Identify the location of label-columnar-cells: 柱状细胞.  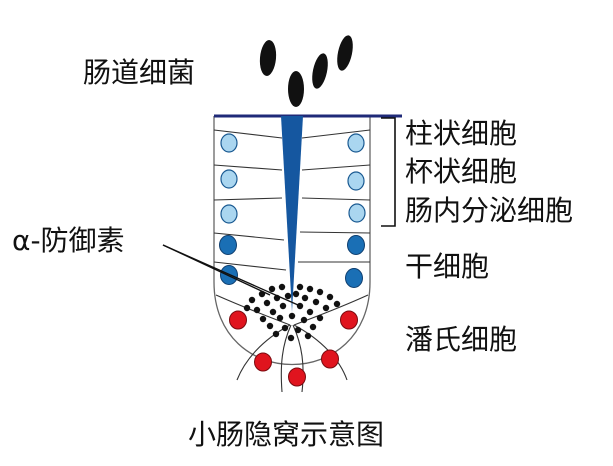
(461, 133).